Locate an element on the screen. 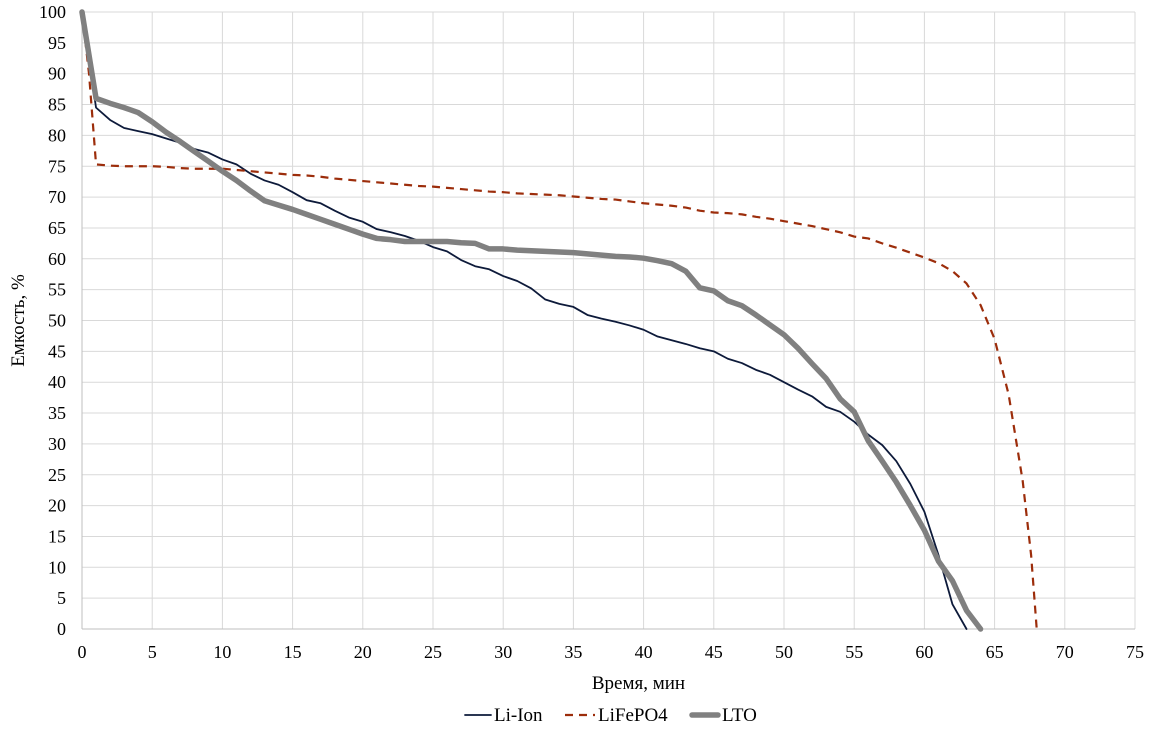 Image resolution: width=1152 pixels, height=734 pixels. y-tick-label: 70 is located at coordinates (57, 197).